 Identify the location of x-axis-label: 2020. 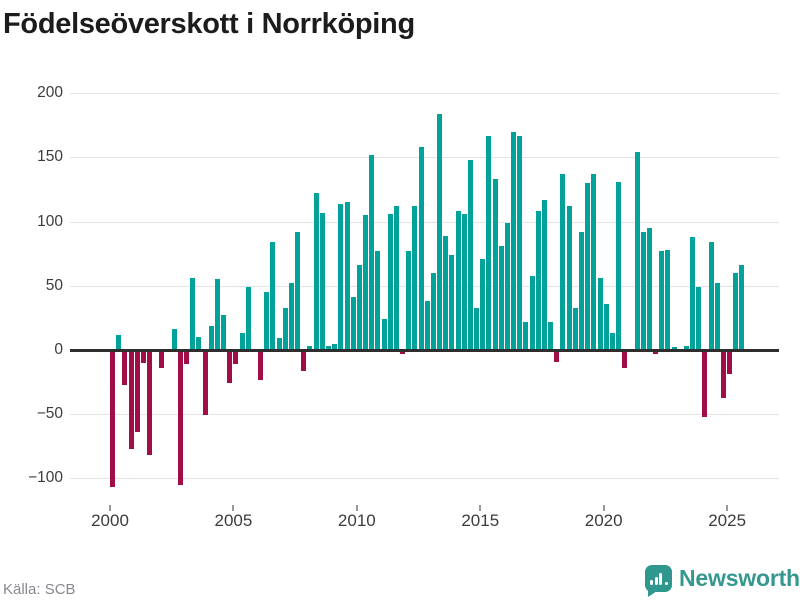
(603, 520).